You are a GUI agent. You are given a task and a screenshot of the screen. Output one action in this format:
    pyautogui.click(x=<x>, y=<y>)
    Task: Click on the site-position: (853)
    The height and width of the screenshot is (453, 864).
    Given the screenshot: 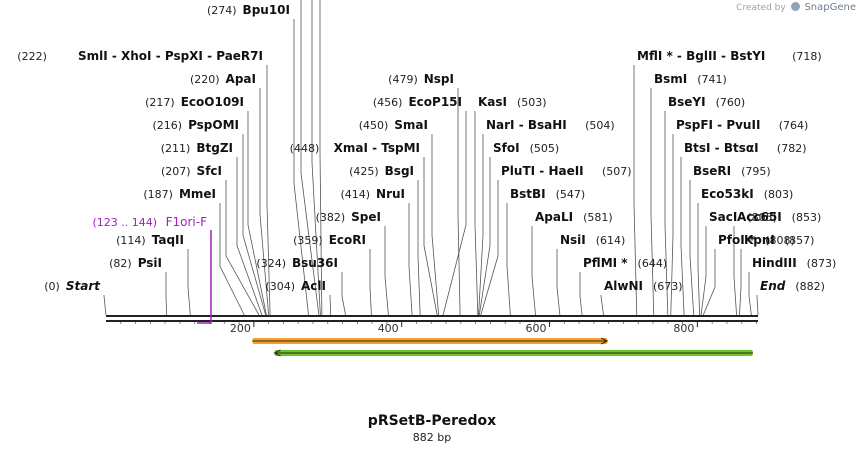 What is the action you would take?
    pyautogui.click(x=807, y=217)
    